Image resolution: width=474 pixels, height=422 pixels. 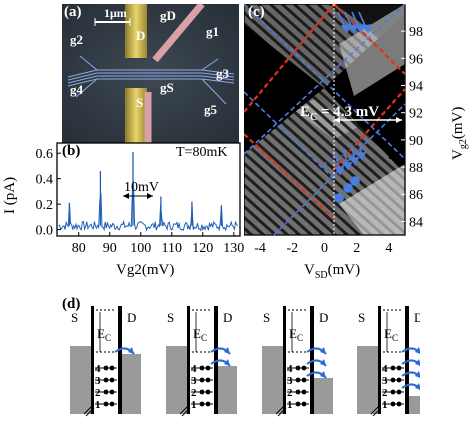 I want to click on panel-a-sem-image, so click(x=150, y=74).